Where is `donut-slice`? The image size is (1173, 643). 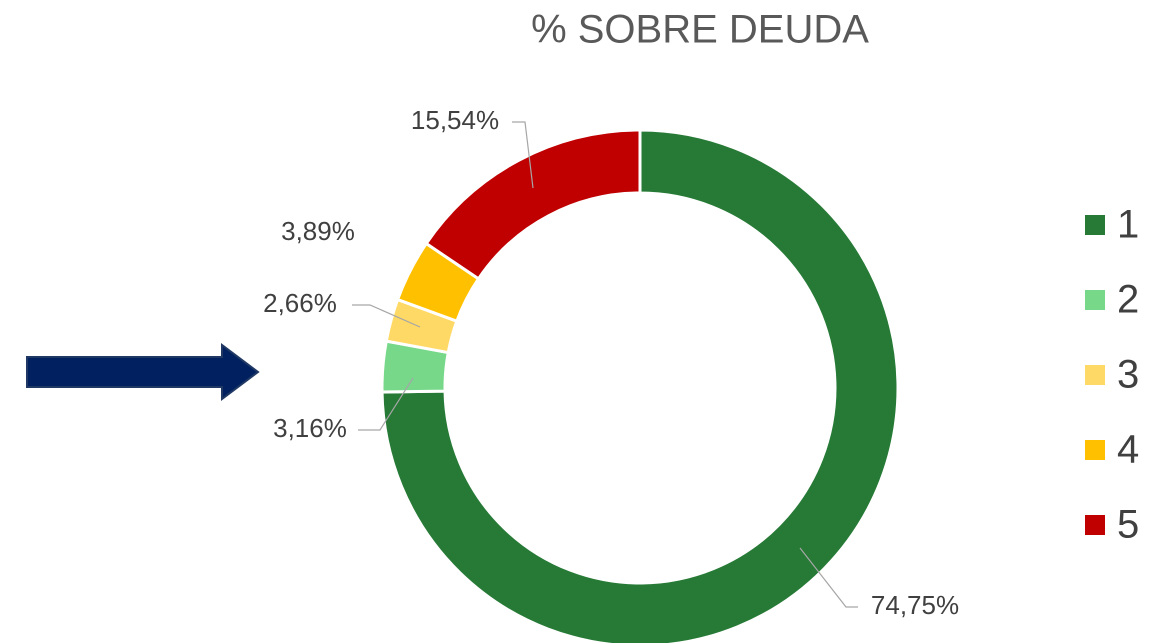
donut-slice is located at coordinates (533, 204).